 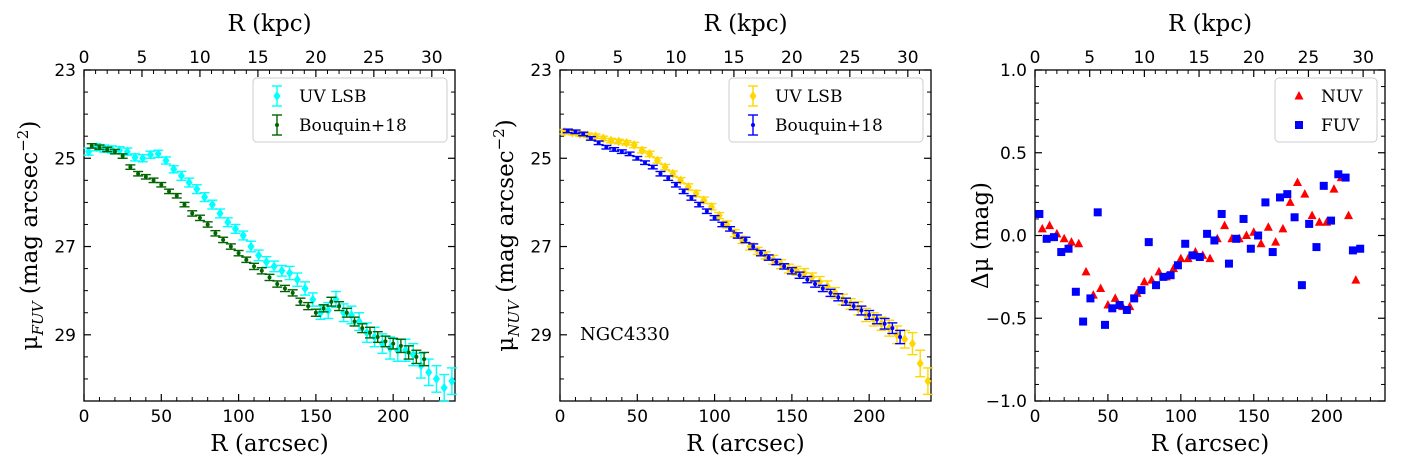 What do you see at coordinates (808, 97) in the screenshot?
I see `legend-label: UV LSB` at bounding box center [808, 97].